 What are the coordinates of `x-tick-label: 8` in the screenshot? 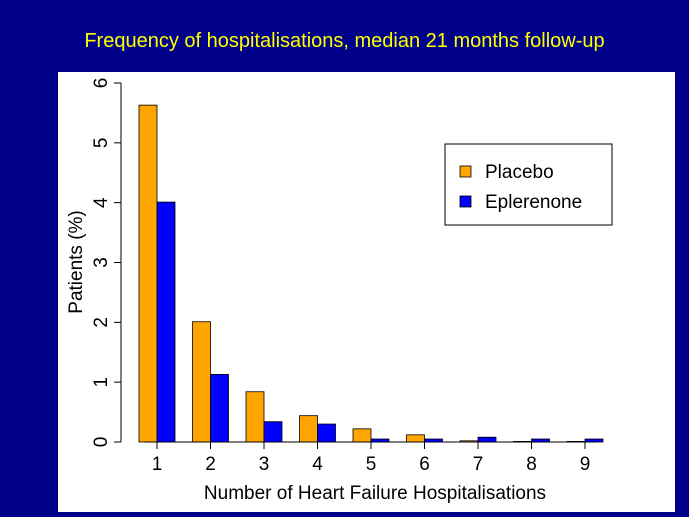 It's located at (531, 464).